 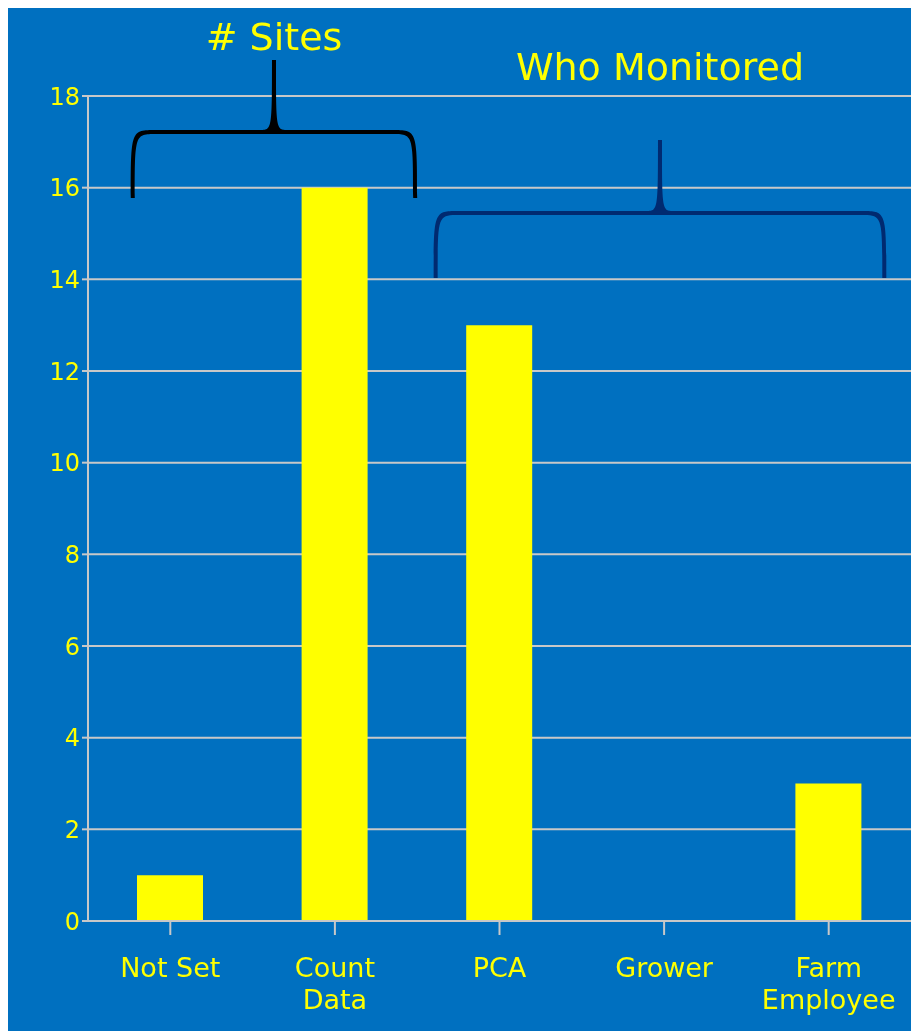 I want to click on text: Who Monitored, so click(x=660, y=67).